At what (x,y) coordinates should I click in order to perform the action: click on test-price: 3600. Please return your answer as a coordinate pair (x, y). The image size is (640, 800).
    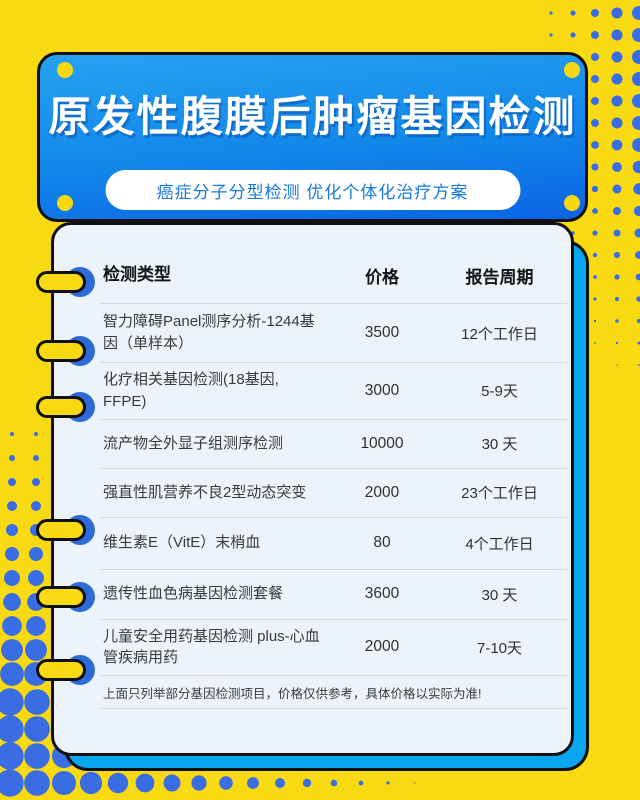
    Looking at the image, I should click on (382, 593).